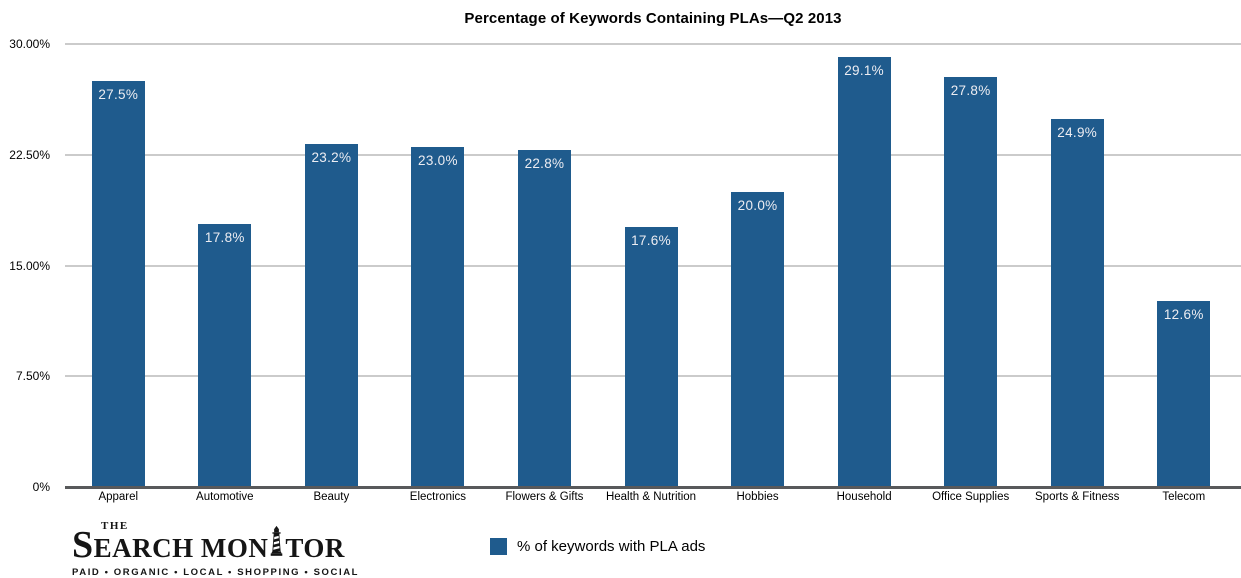 The image size is (1241, 578). Describe the element at coordinates (315, 548) in the screenshot. I see `logo-text-right: TOR` at that location.